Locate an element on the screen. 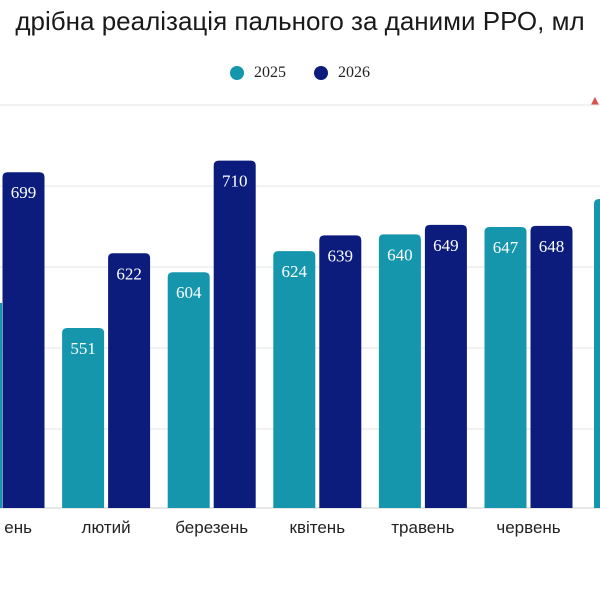 Image resolution: width=600 pixels, height=600 pixels. legend-item-2025: 2025 is located at coordinates (258, 73).